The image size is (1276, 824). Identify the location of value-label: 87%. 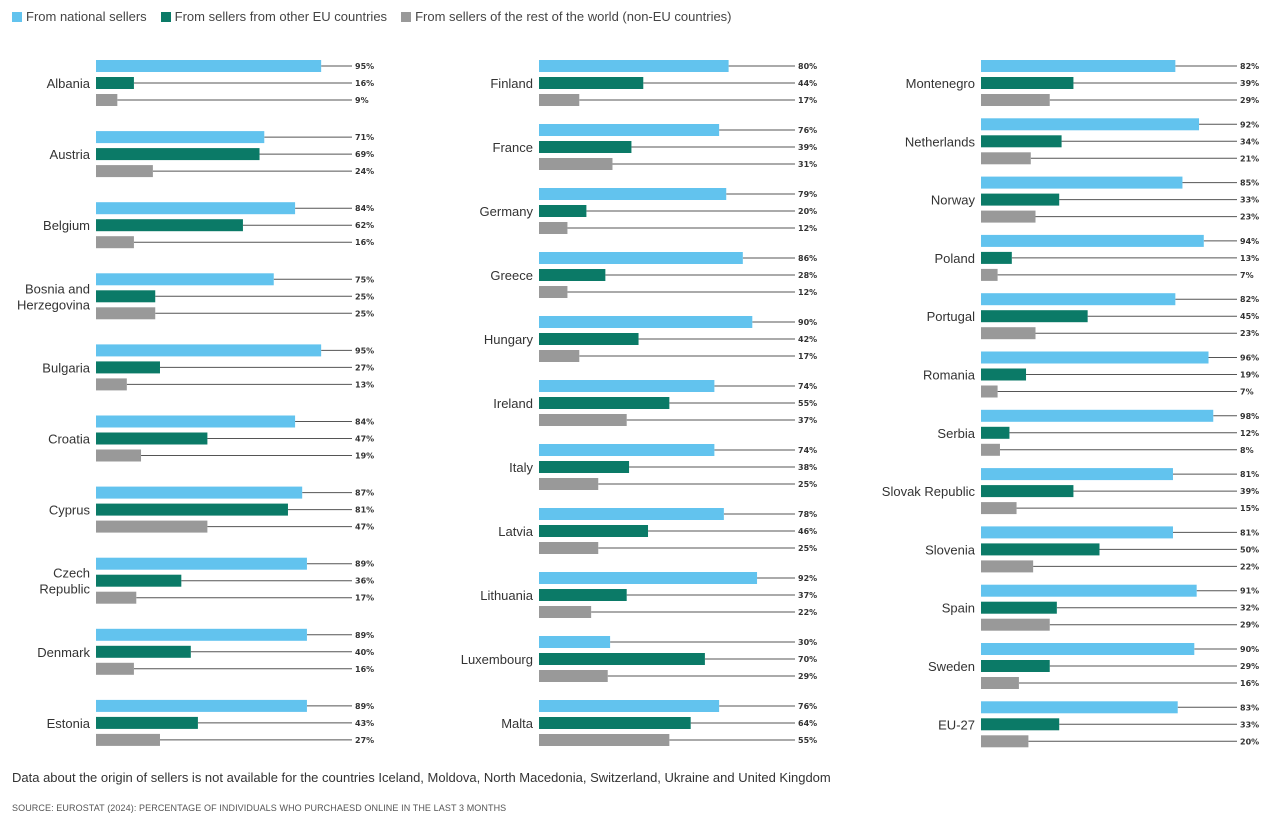
(364, 493).